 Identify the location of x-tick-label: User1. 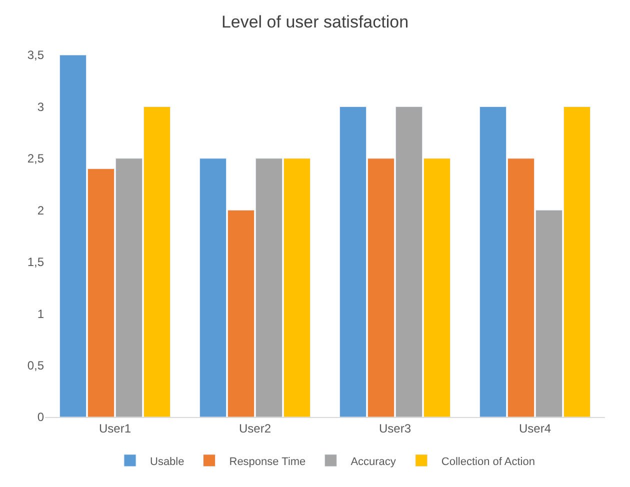
(115, 428).